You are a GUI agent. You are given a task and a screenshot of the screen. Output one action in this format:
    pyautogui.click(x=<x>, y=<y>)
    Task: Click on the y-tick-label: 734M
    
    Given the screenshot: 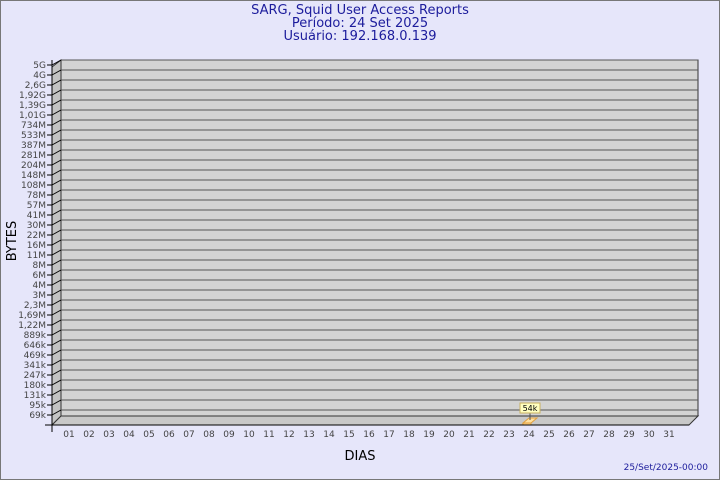 What is the action you would take?
    pyautogui.click(x=33, y=126)
    